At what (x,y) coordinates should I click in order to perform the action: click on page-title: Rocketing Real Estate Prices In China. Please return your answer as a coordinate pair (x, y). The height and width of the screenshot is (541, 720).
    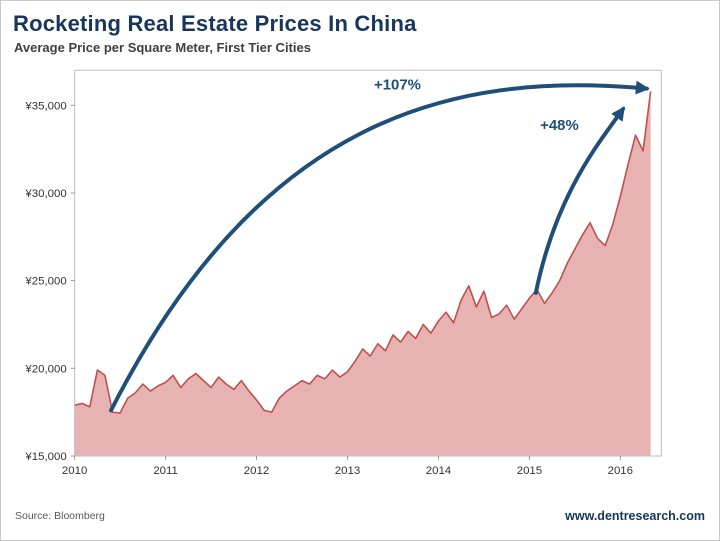
    Looking at the image, I should click on (215, 23).